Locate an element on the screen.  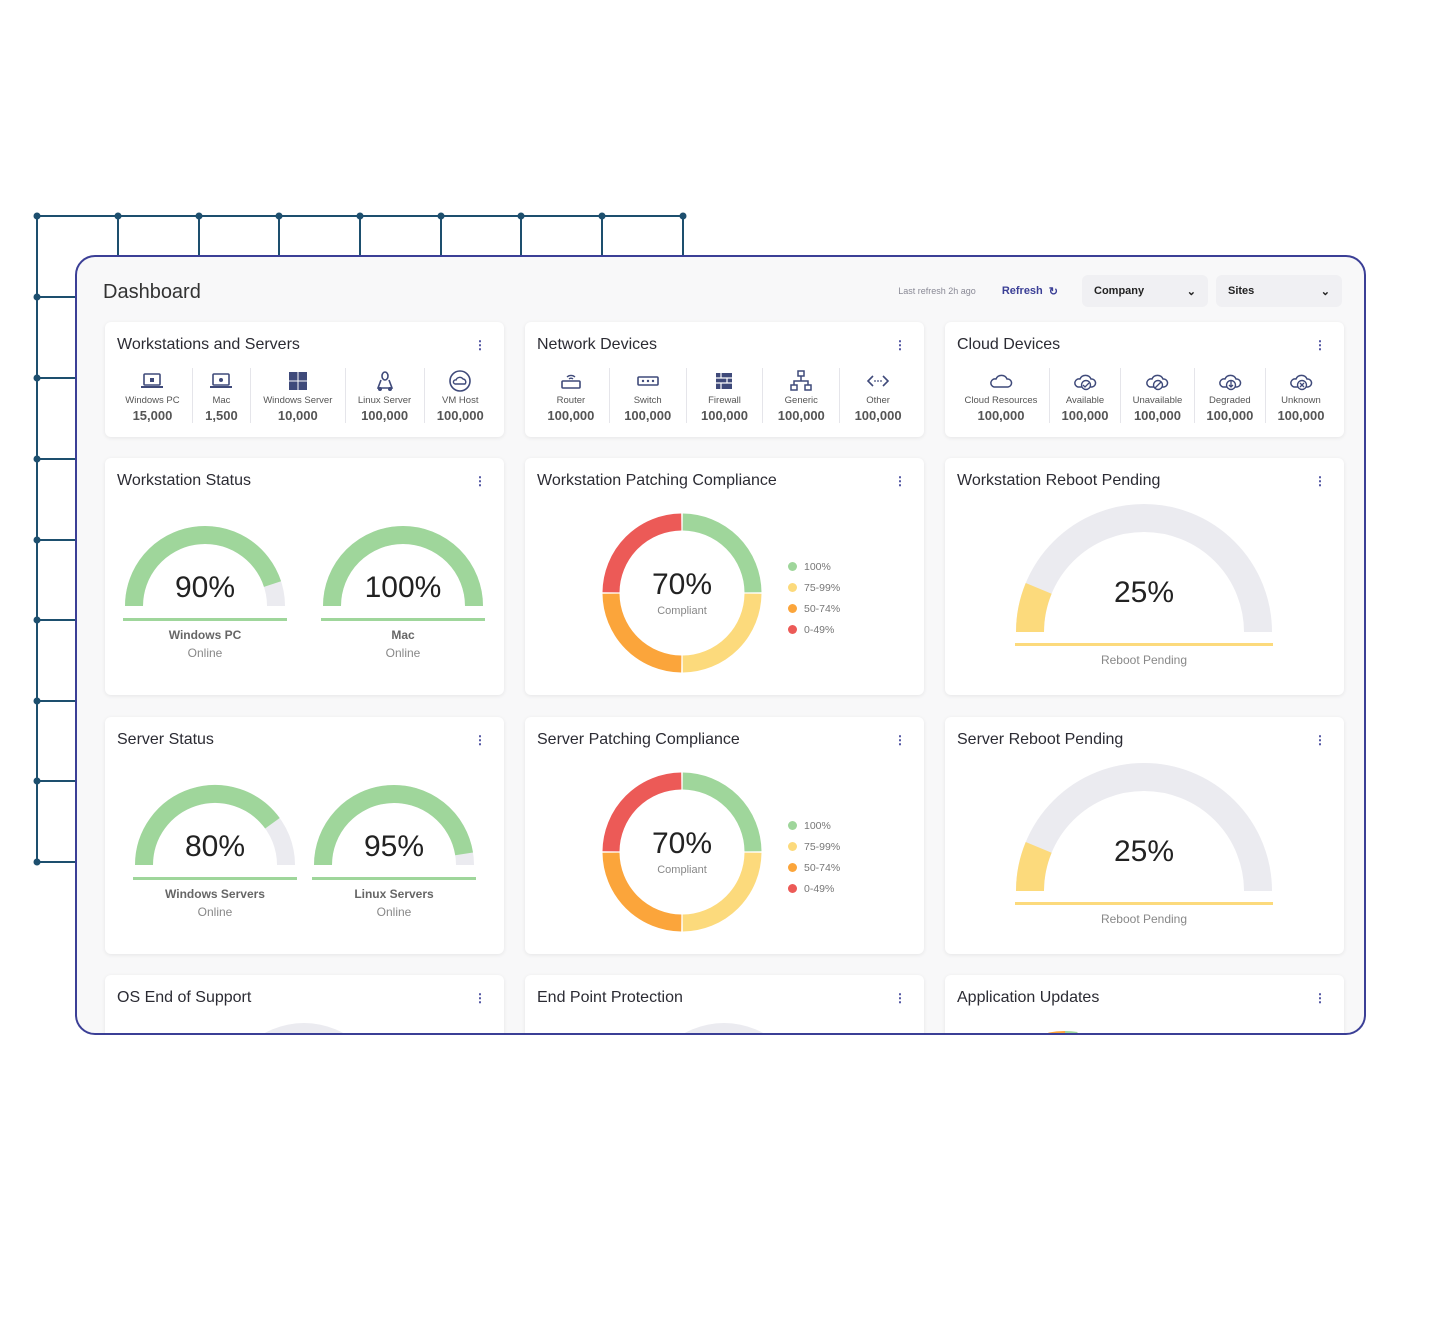
tile-label: Cloud Resources is located at coordinates (1001, 400).